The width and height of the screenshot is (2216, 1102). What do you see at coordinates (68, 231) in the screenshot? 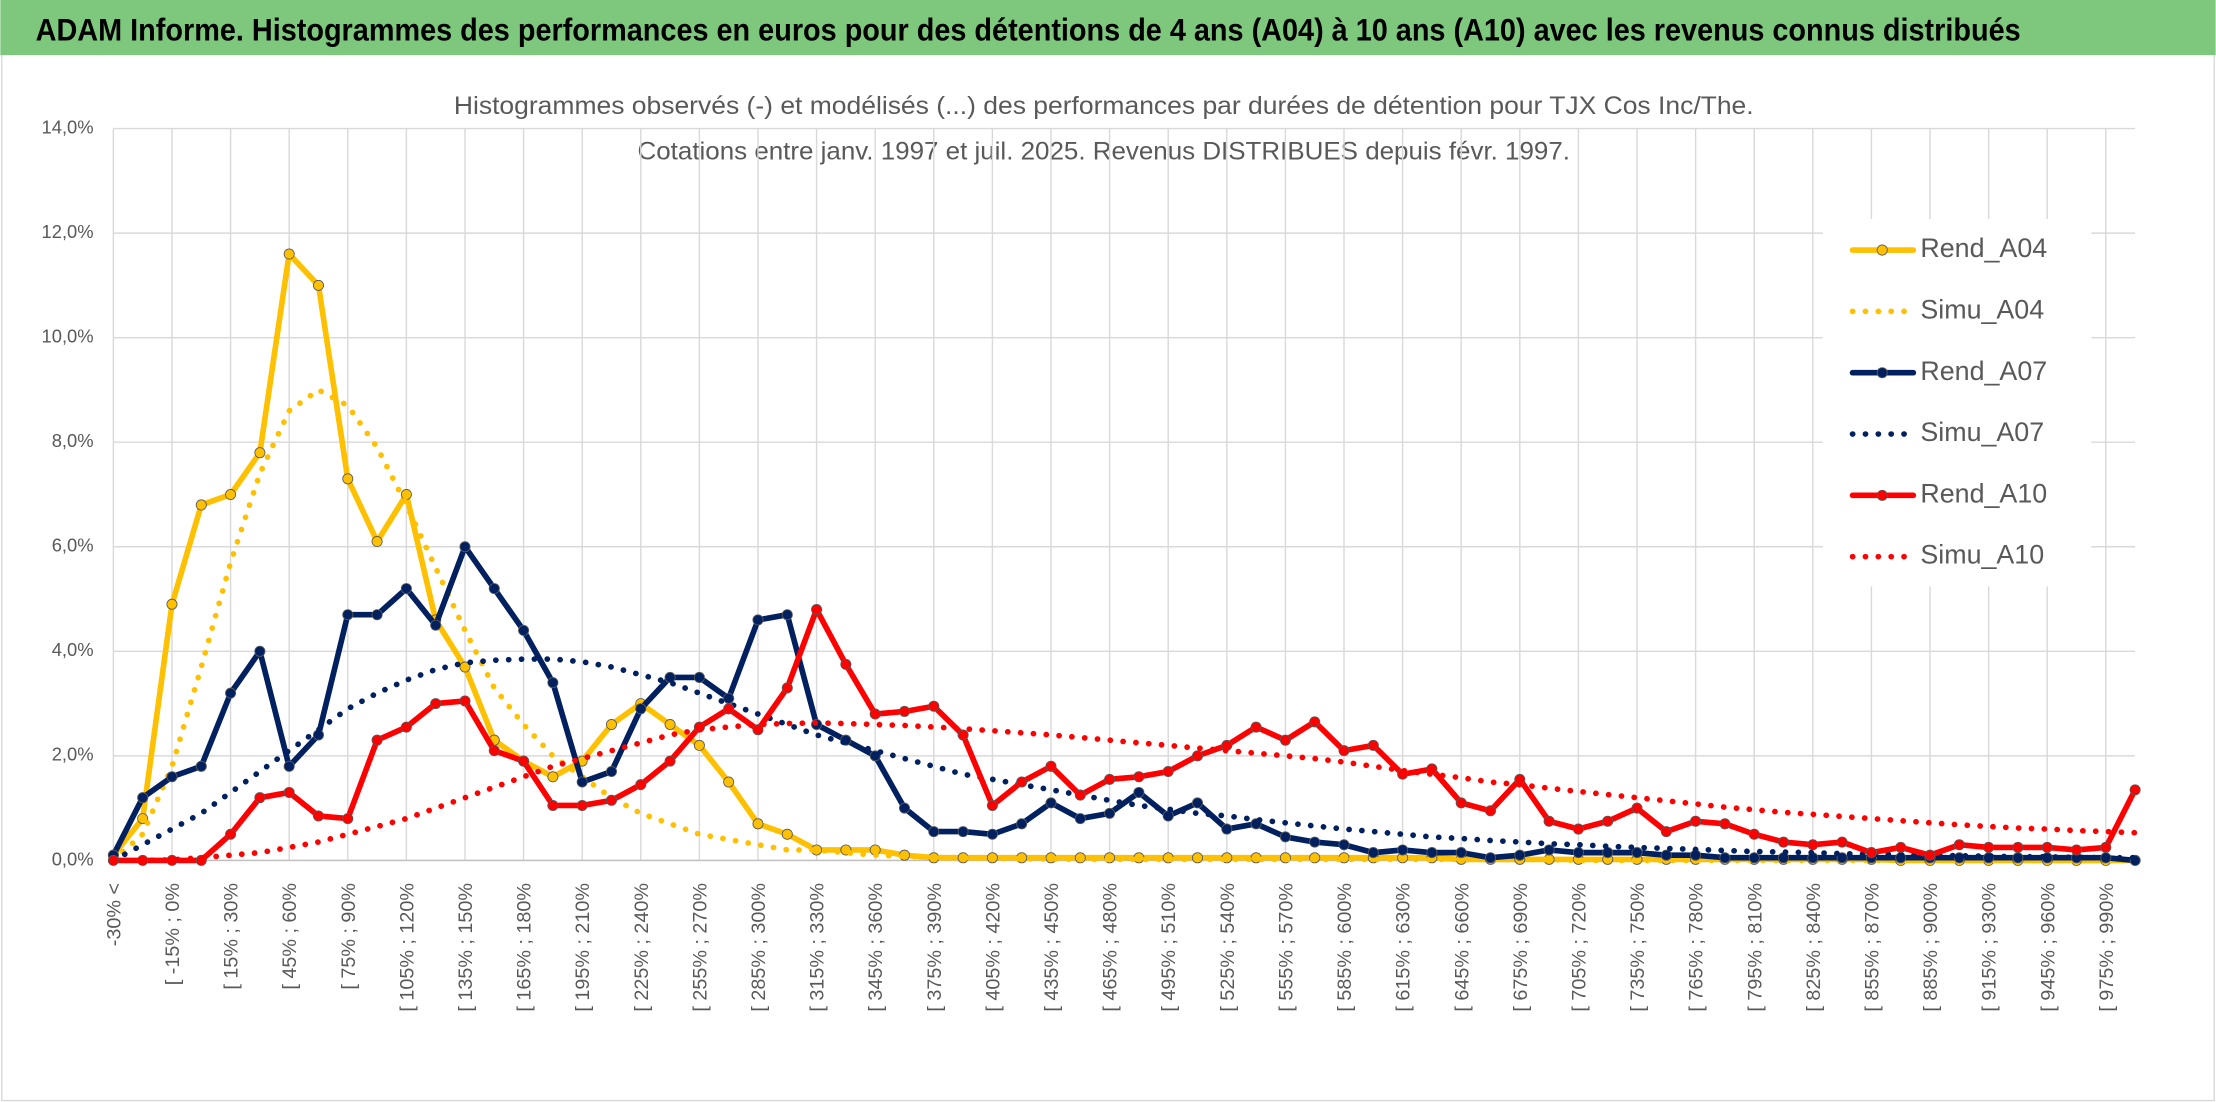
I see `y-tick-label: 12,0%` at bounding box center [68, 231].